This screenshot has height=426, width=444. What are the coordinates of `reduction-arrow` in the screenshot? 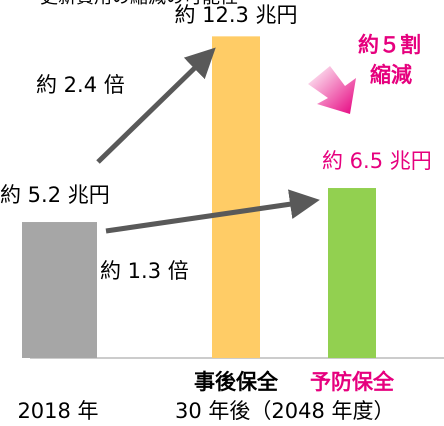 It's located at (332, 90).